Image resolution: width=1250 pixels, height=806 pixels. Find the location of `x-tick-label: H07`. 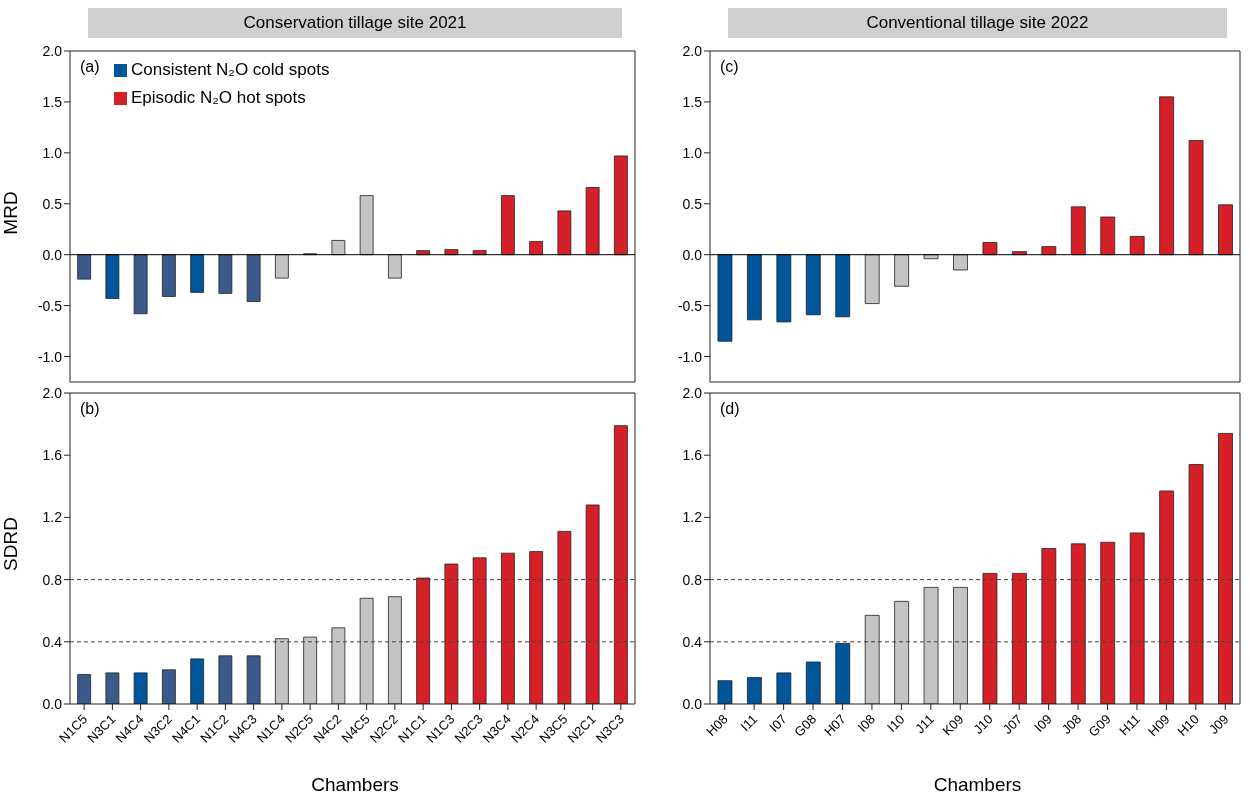

x-tick-label: H07 is located at coordinates (835, 725).